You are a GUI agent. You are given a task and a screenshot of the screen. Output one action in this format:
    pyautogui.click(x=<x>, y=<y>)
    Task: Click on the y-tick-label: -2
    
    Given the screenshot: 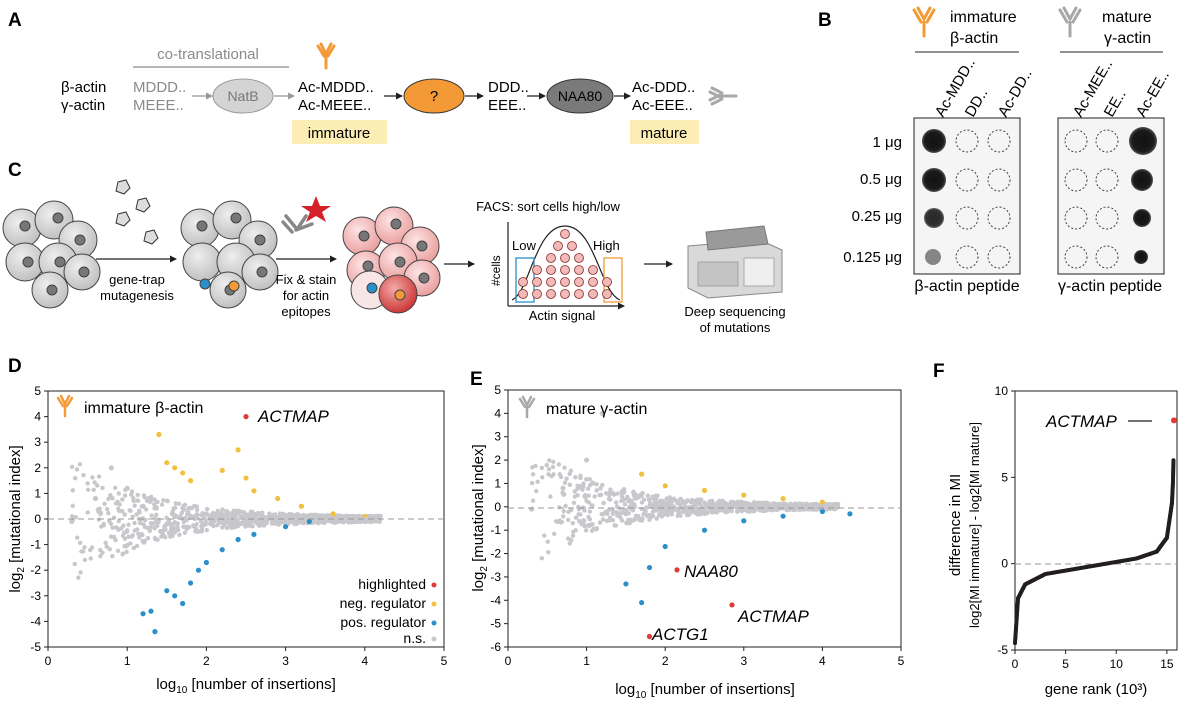 What is the action you would take?
    pyautogui.click(x=495, y=554)
    